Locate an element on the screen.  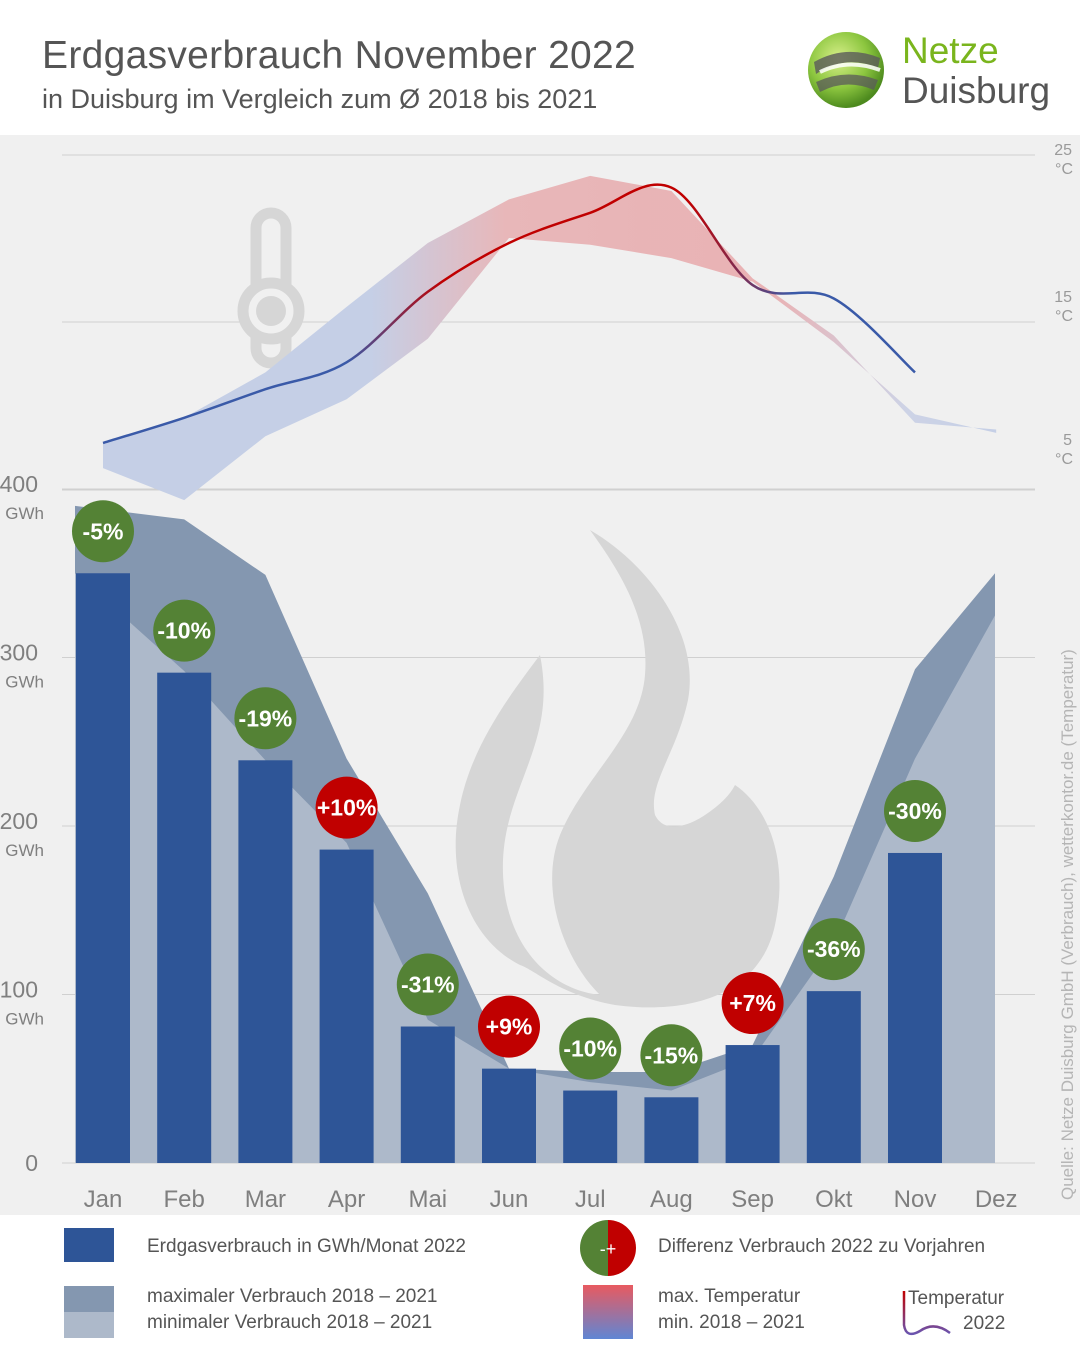
x-tick-mar: Mar is located at coordinates (265, 1199).